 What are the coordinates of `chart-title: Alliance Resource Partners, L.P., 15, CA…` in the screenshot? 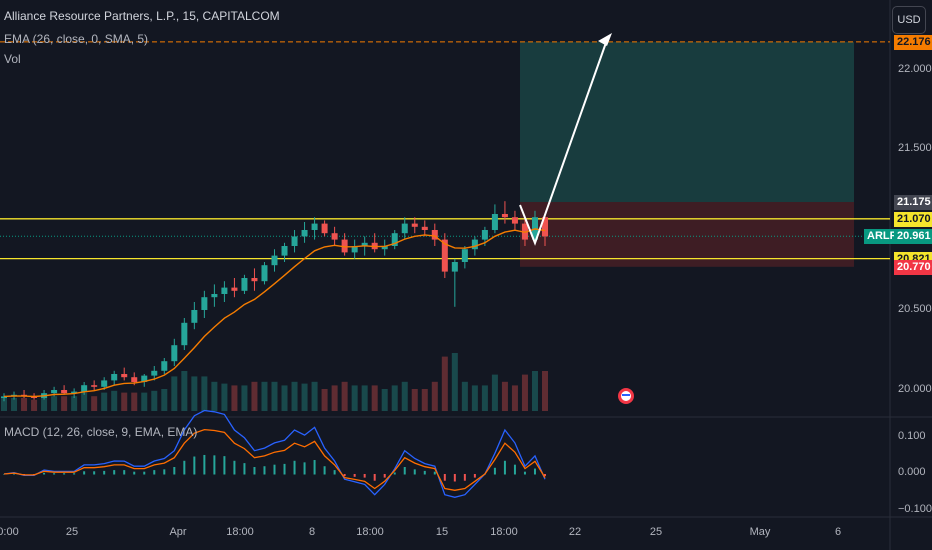 It's located at (142, 16).